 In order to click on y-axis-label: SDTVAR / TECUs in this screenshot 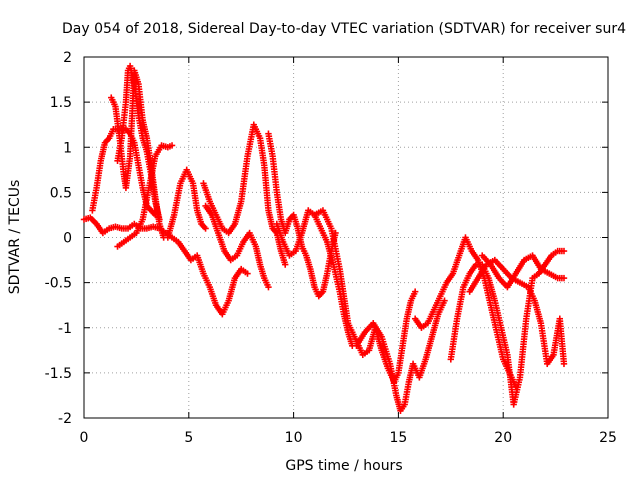, I will do `click(15, 237)`.